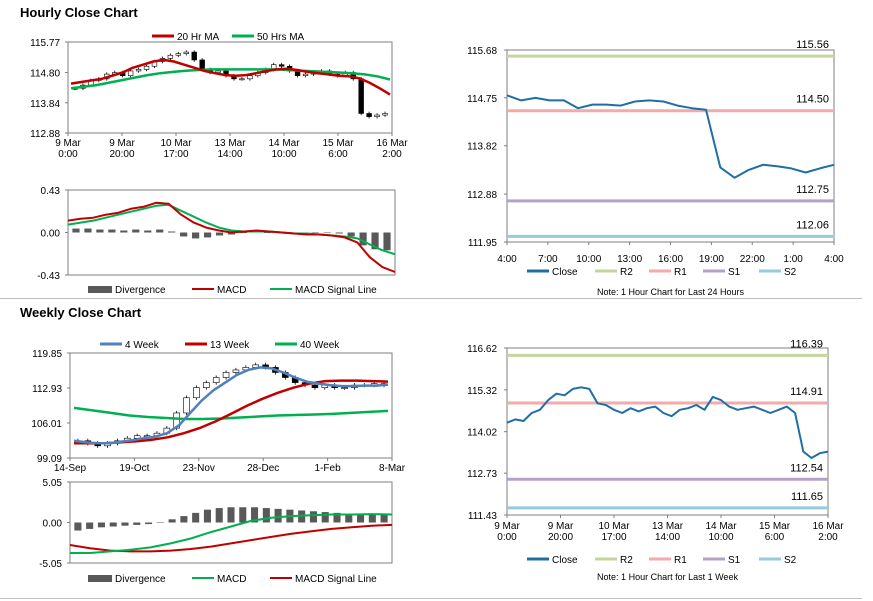  I want to click on hourly-macd-ytick-label: 0.43, so click(51, 191).